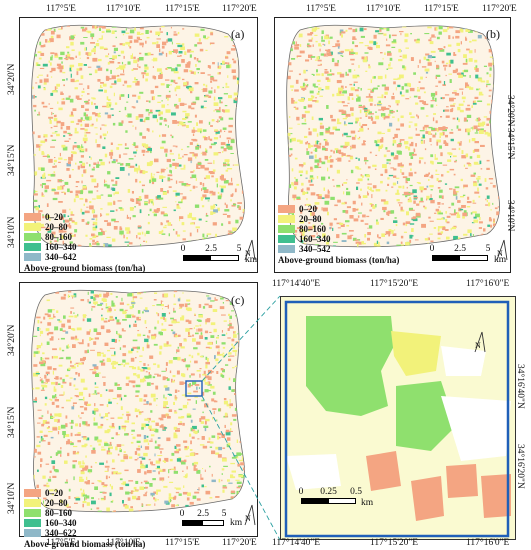 This screenshot has height=550, width=531. Describe the element at coordinates (520, 466) in the screenshot. I see `lat-label: 34°16'20"N` at that location.